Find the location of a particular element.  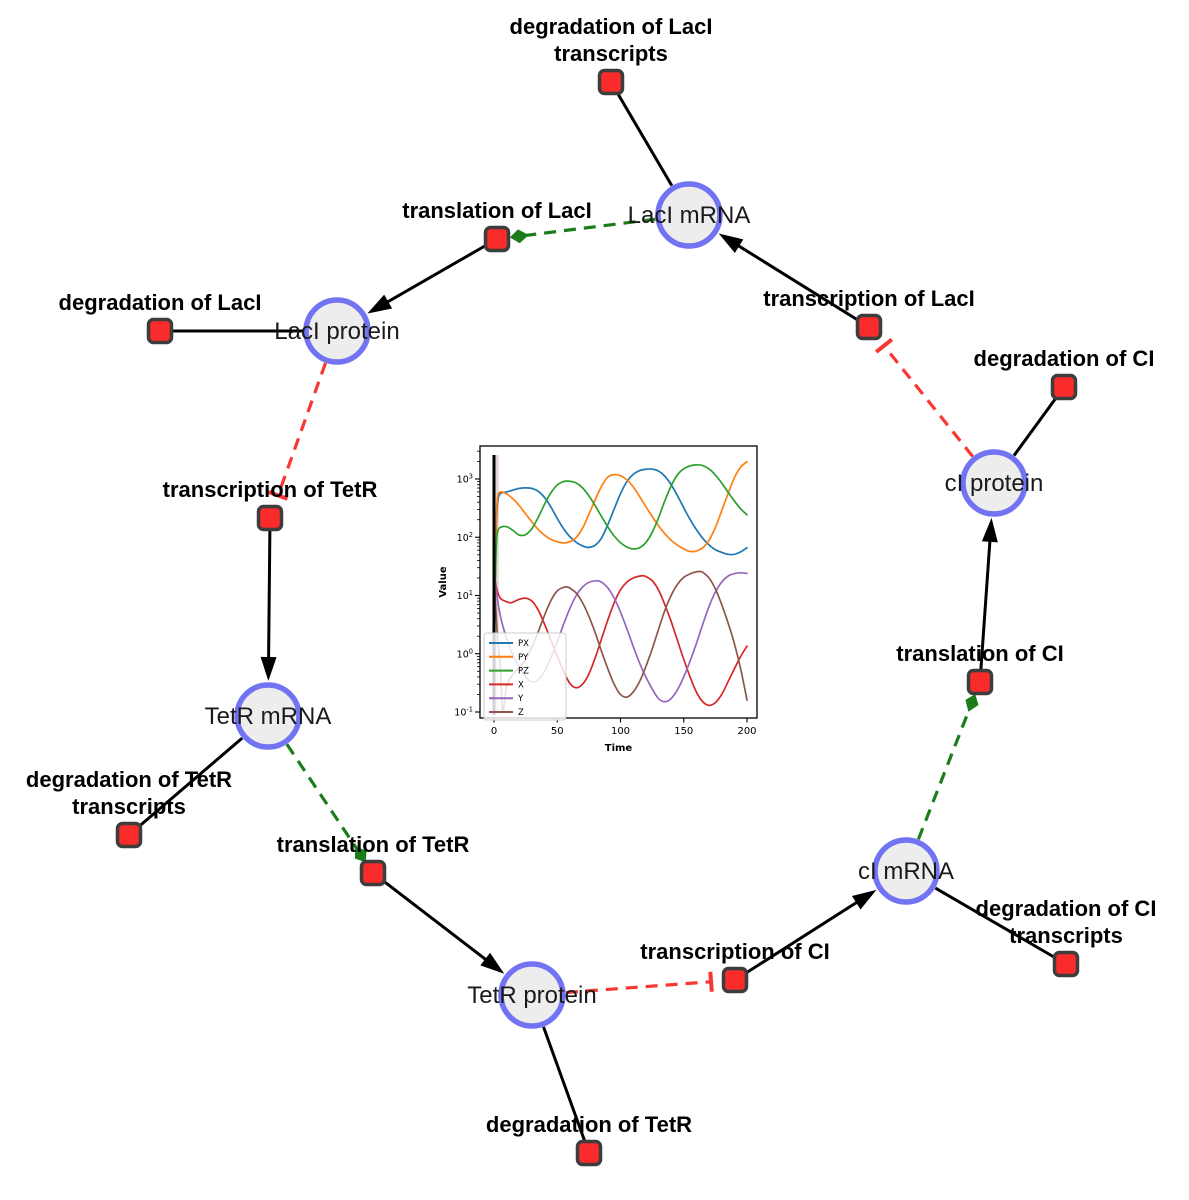

reaction-node-deg_laci is located at coordinates (160, 331).